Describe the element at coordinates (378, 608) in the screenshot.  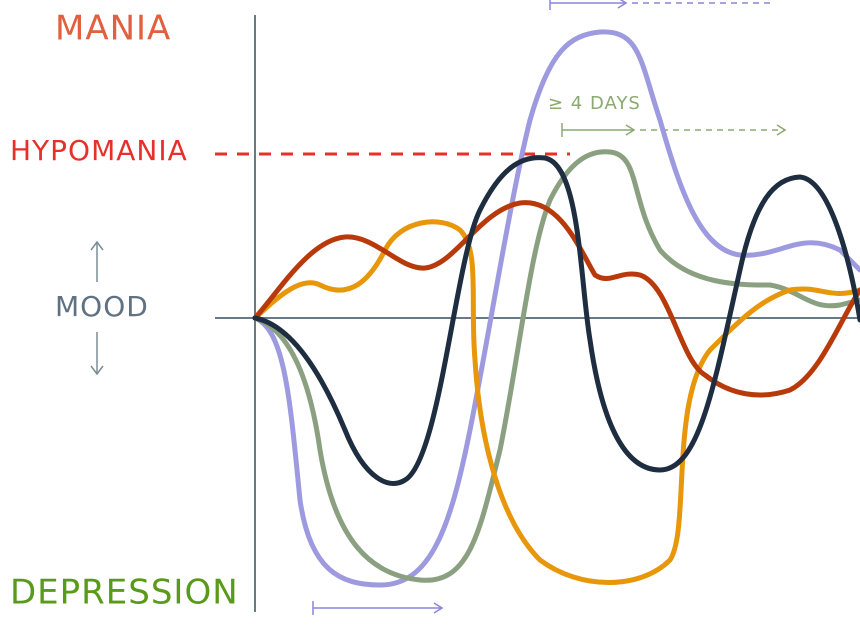
I see `depression-duration-arrow` at that location.